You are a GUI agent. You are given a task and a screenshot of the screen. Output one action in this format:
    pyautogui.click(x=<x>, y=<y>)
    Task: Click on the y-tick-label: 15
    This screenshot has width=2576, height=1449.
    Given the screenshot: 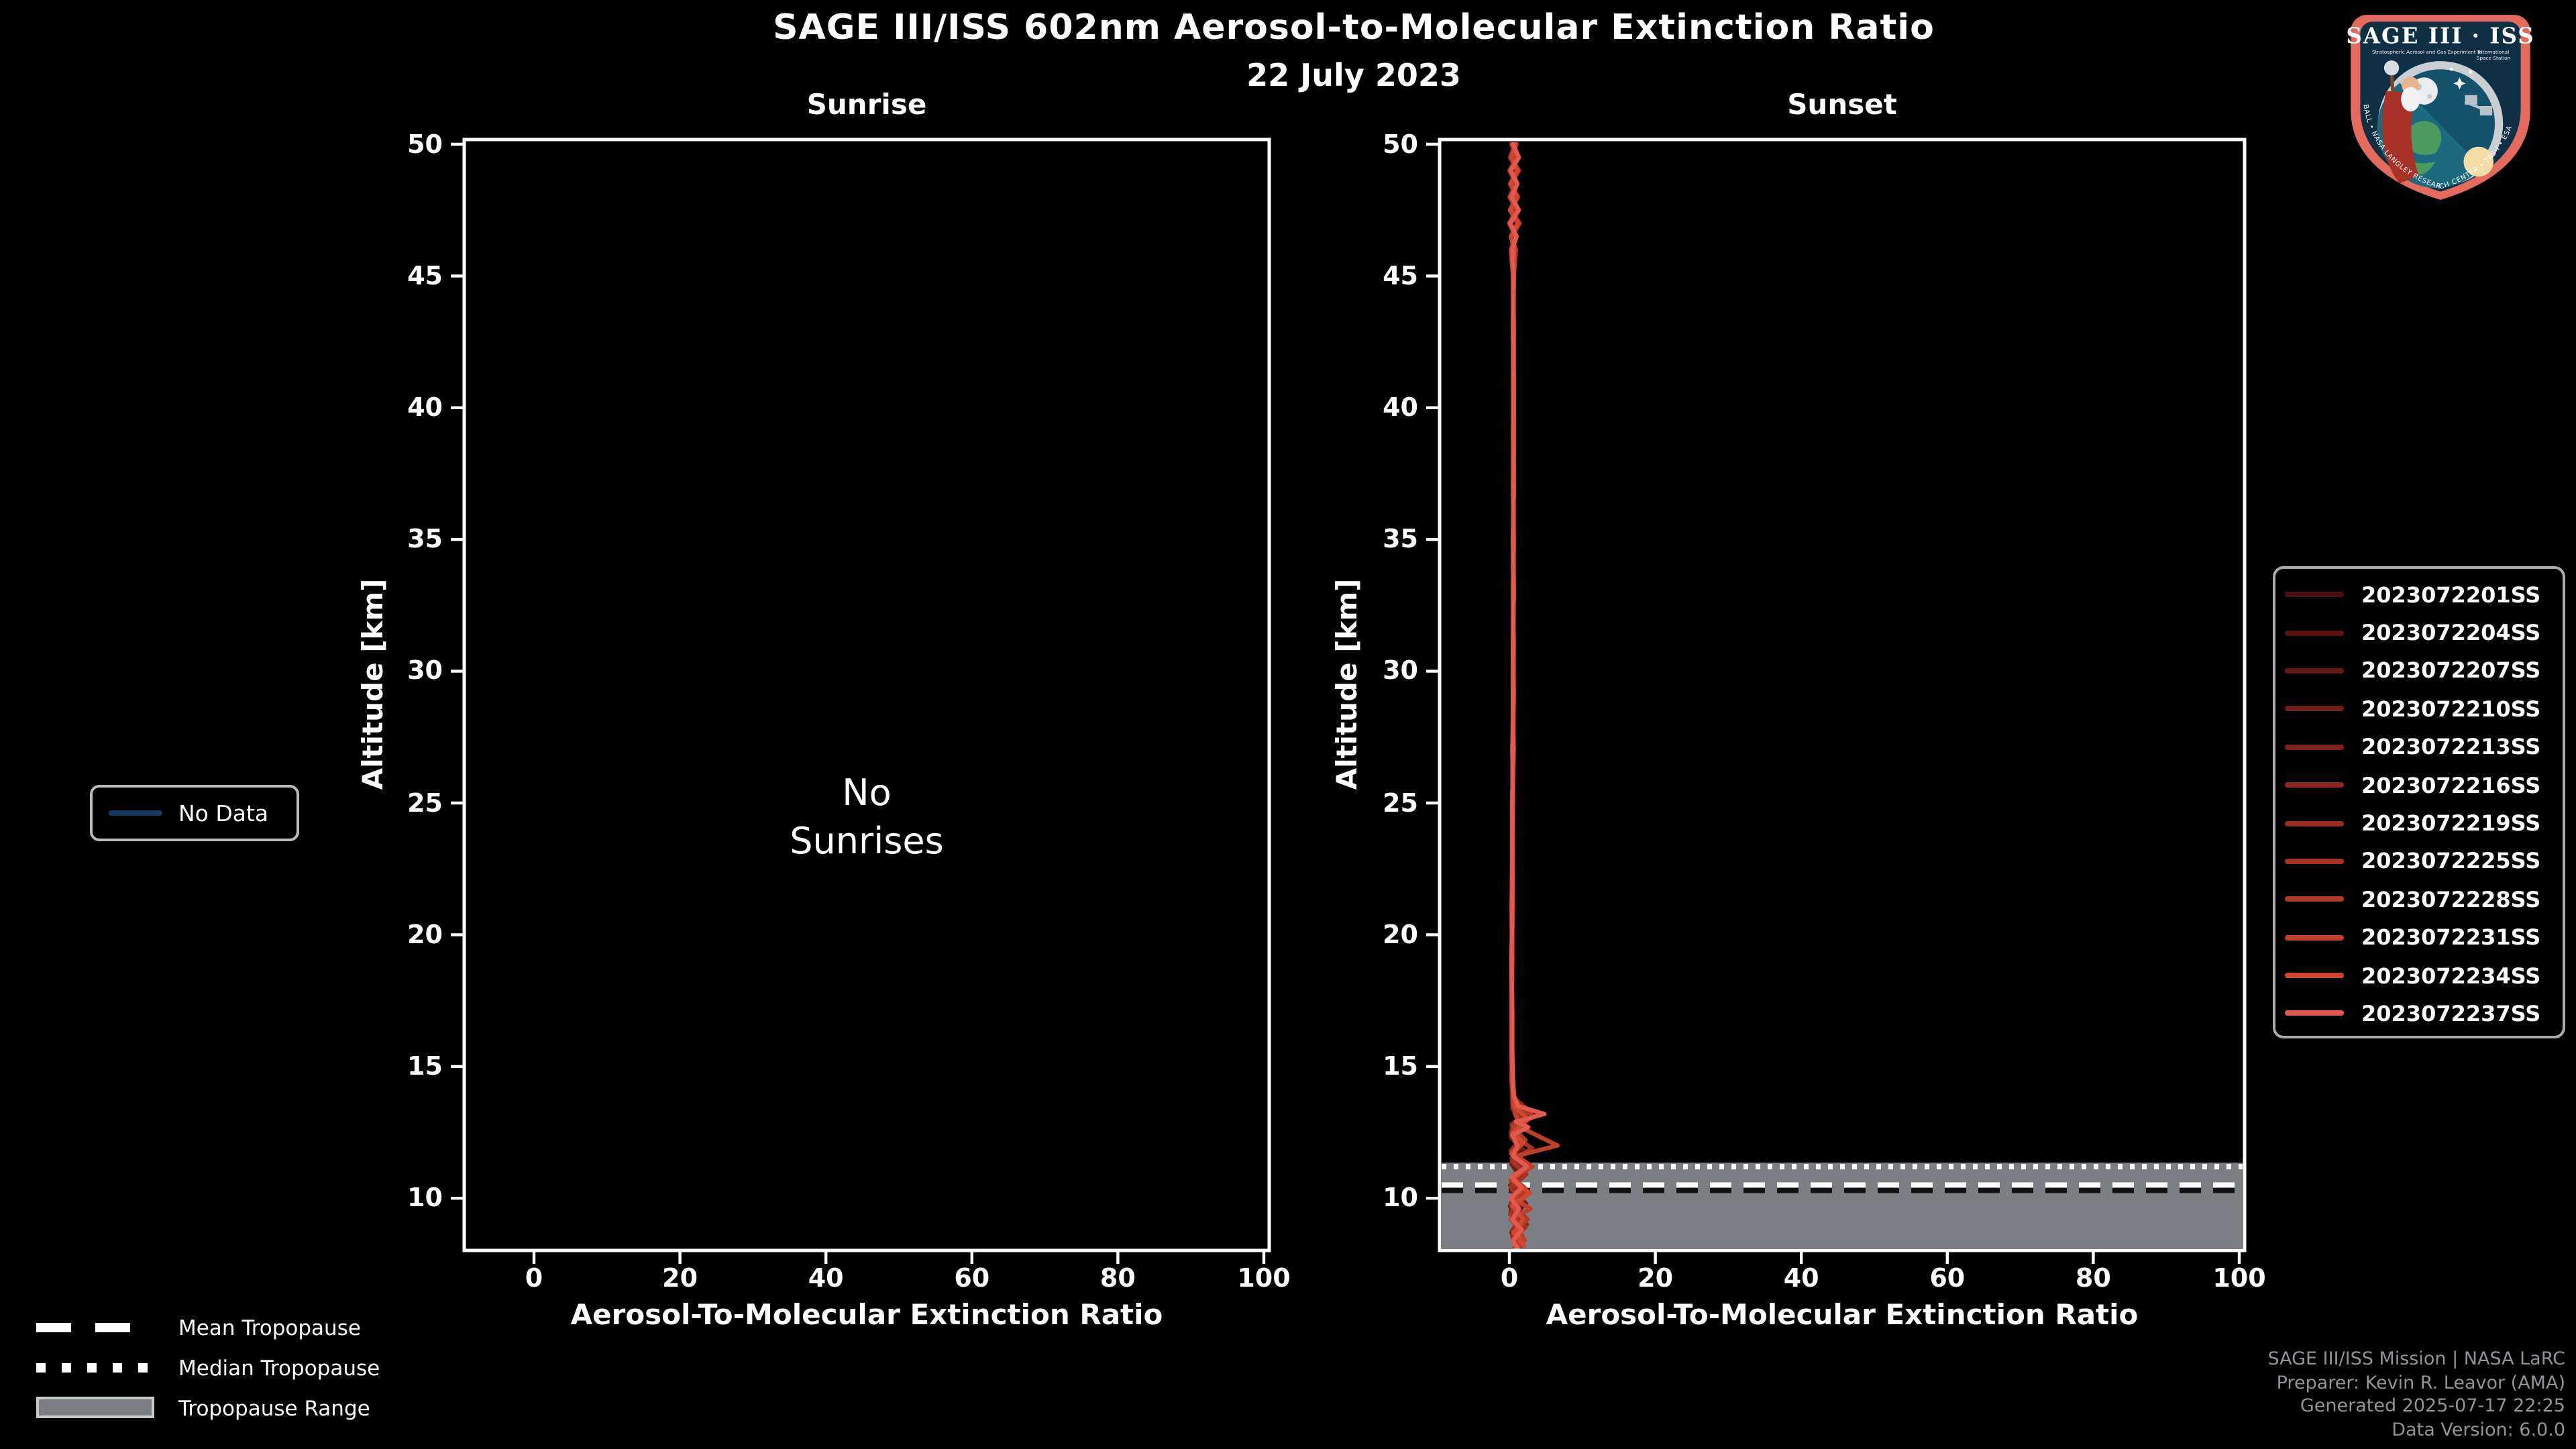 What is the action you would take?
    pyautogui.click(x=1400, y=1066)
    